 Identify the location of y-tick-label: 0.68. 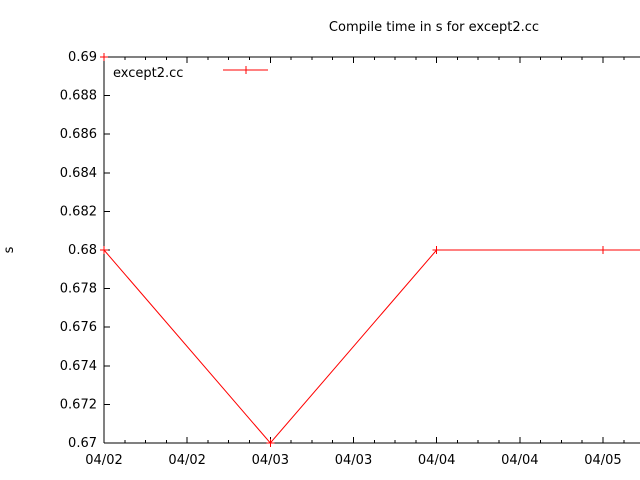
(82, 250).